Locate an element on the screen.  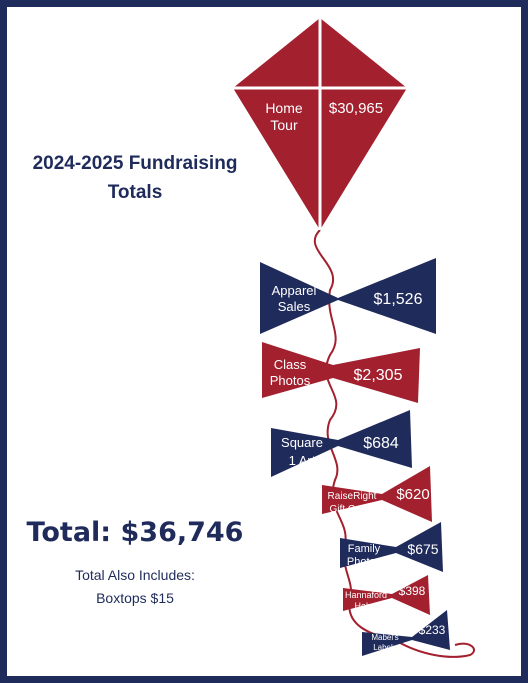
bow-amount: $620 is located at coordinates (412, 494).